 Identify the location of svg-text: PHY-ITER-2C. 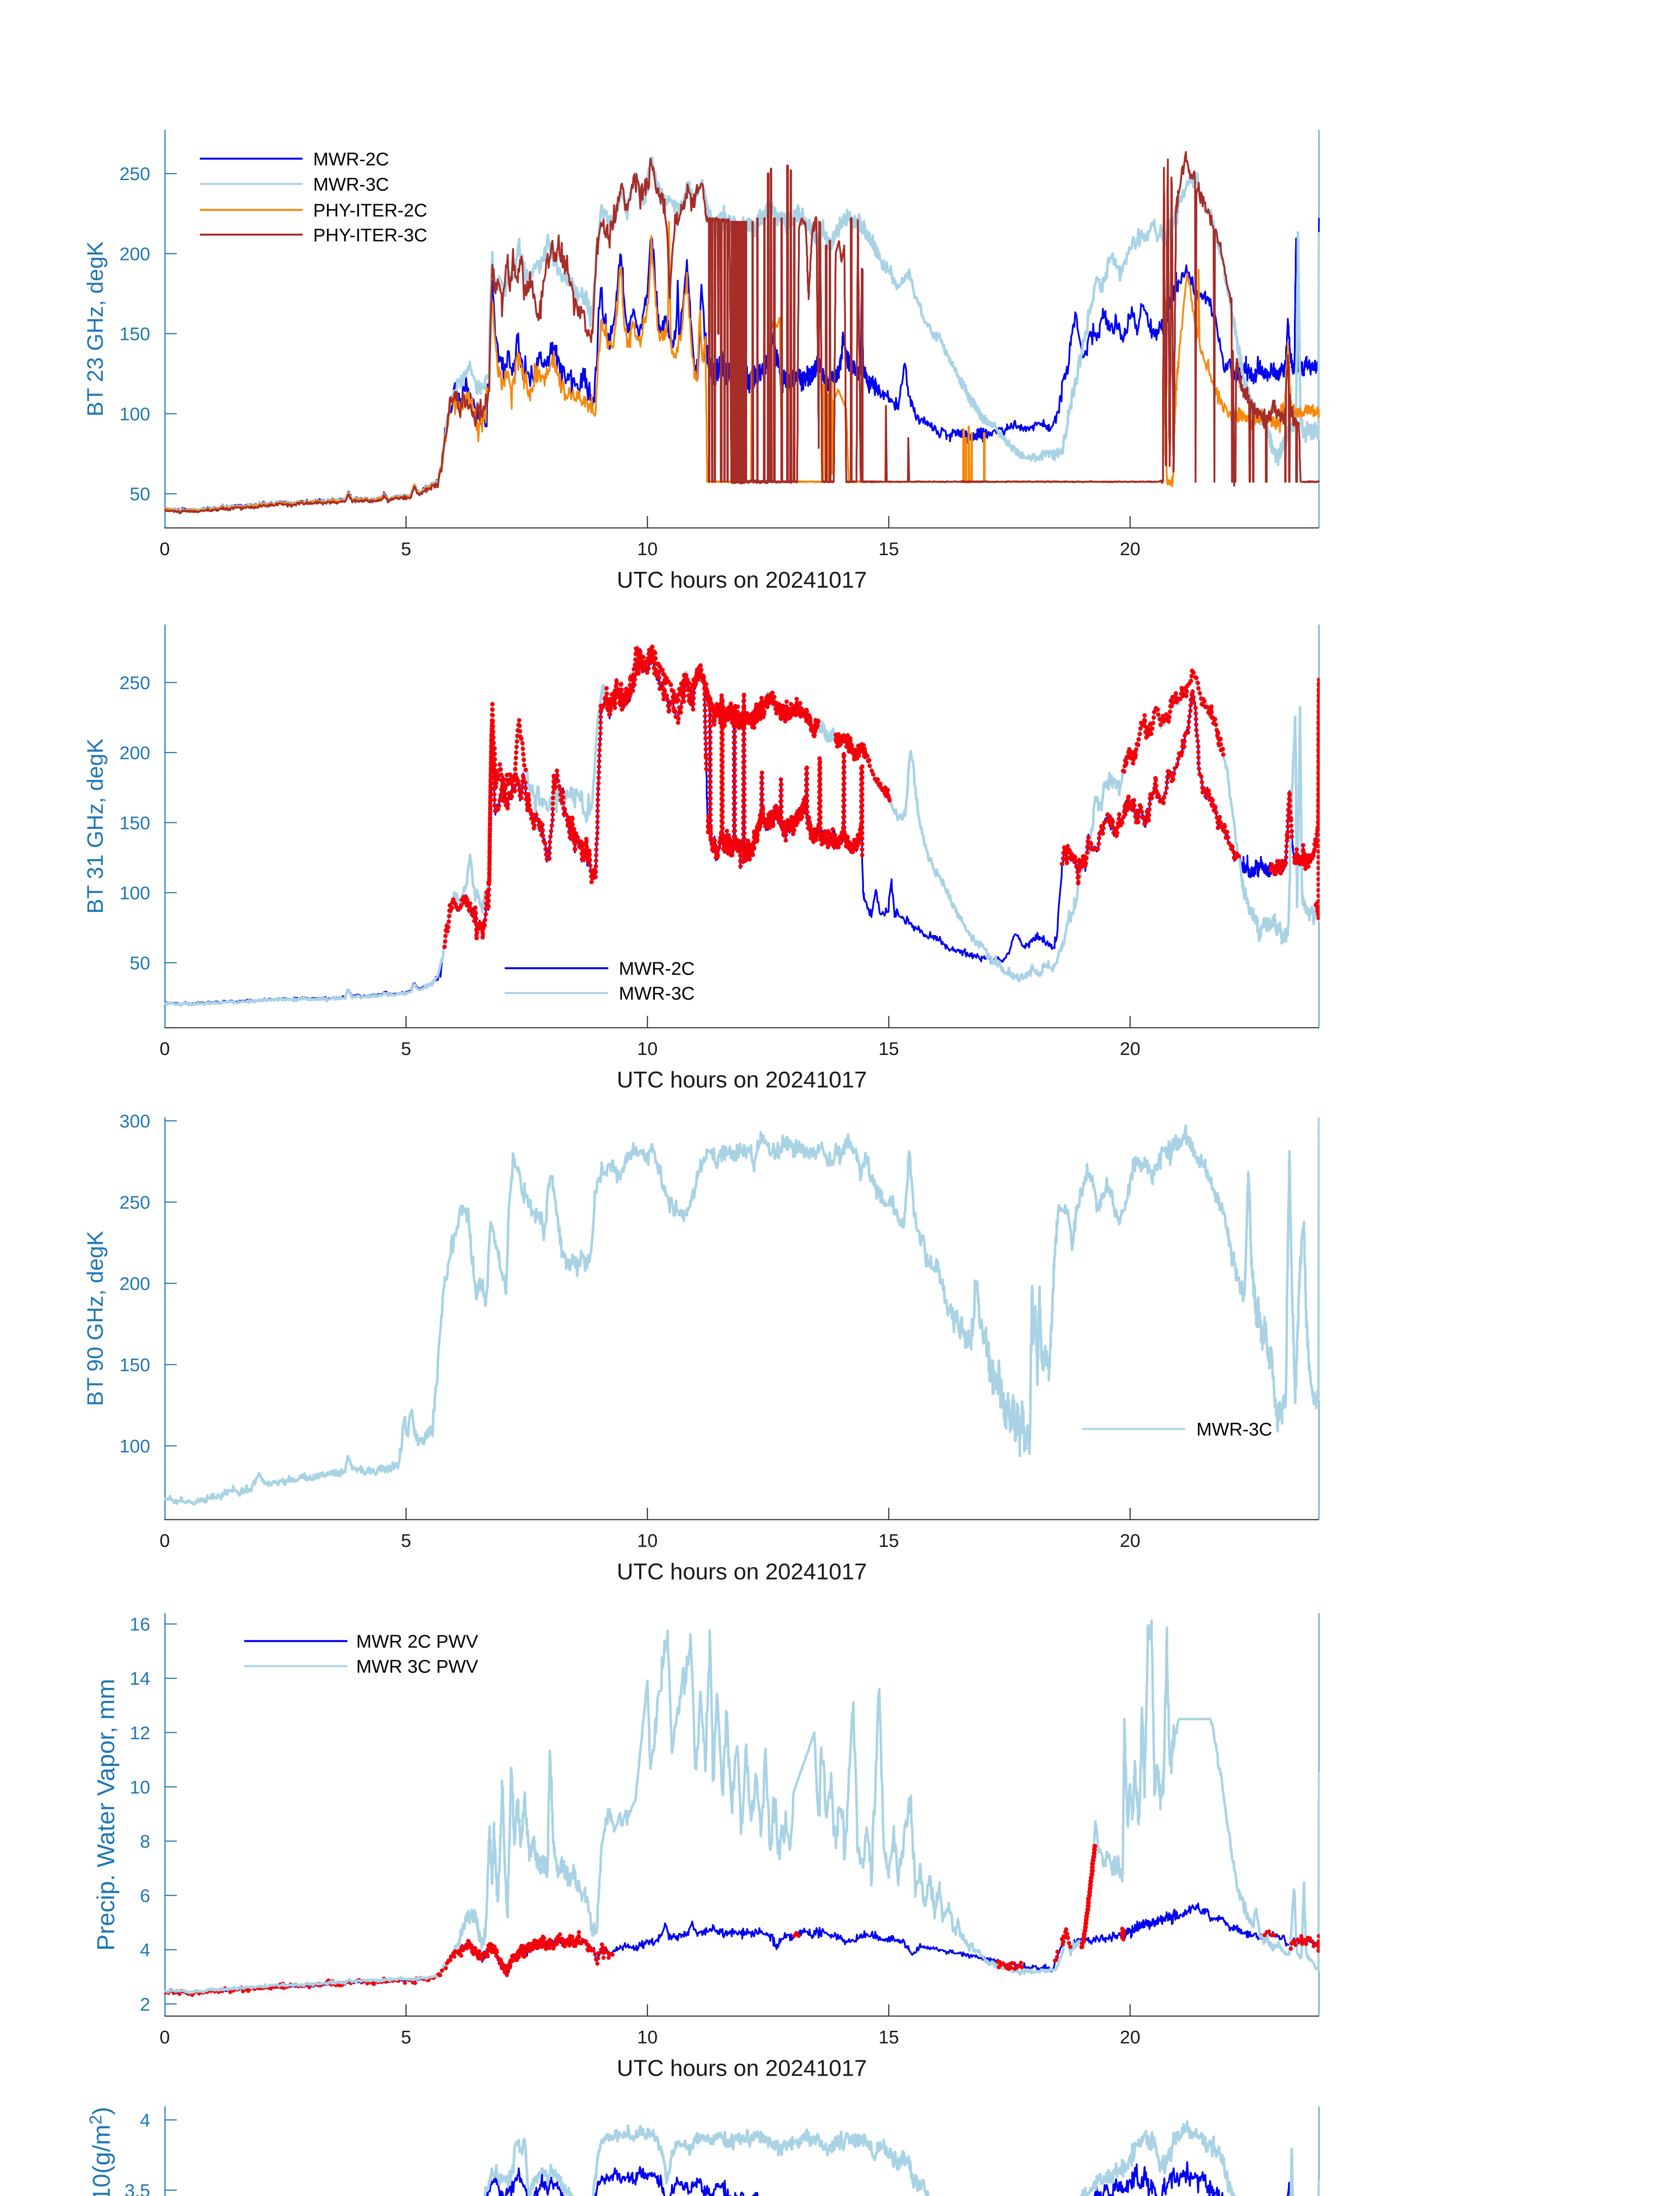
(370, 210).